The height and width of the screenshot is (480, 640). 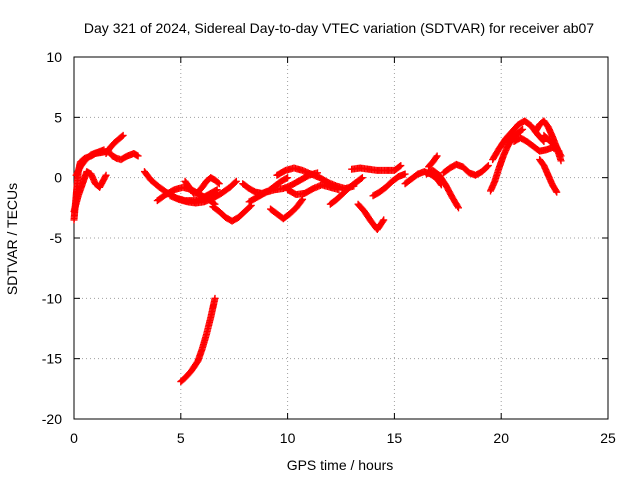 I want to click on x-tick-label: 5, so click(x=181, y=438).